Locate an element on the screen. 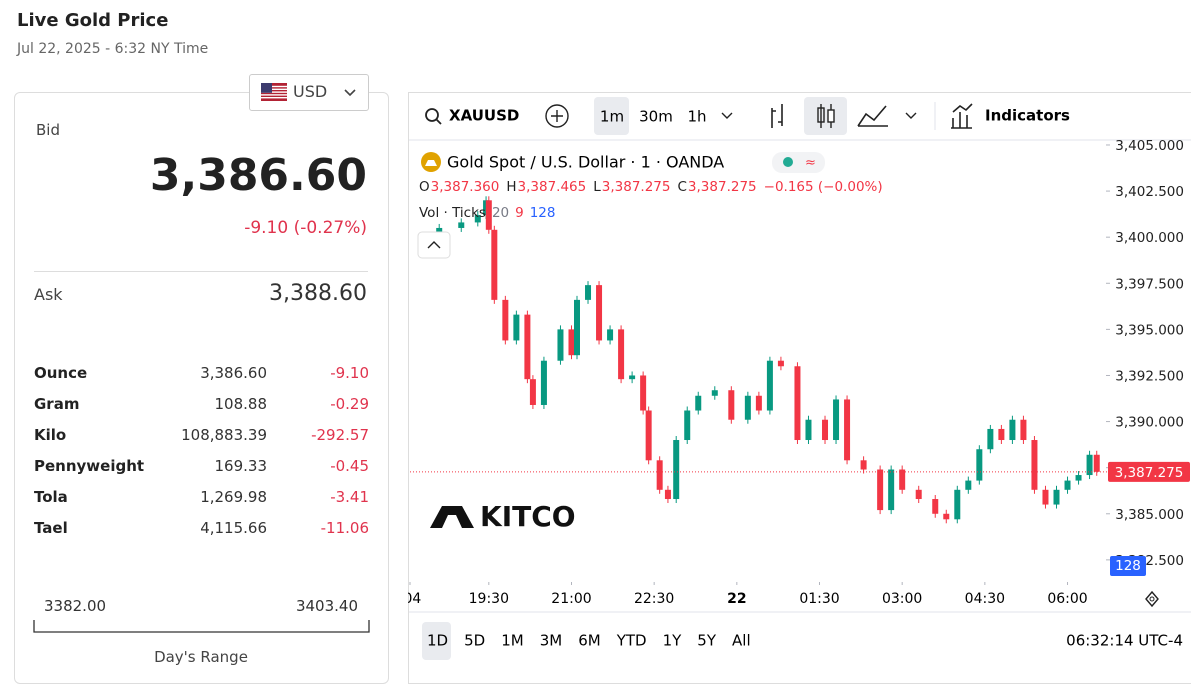 The width and height of the screenshot is (1191, 684). range-button: YTD is located at coordinates (631, 641).